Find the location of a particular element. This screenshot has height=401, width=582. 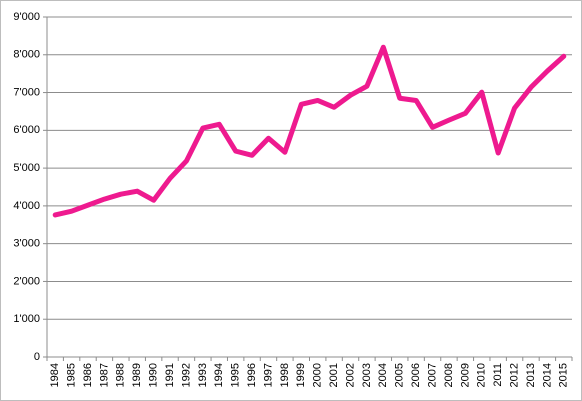

y-tick-label: 7'000 is located at coordinates (26, 92).